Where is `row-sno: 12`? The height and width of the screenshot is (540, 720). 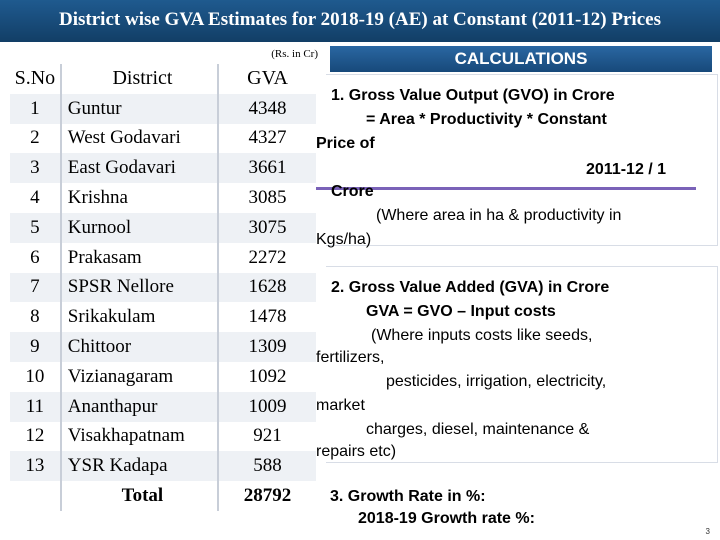
row-sno: 12 is located at coordinates (36, 436).